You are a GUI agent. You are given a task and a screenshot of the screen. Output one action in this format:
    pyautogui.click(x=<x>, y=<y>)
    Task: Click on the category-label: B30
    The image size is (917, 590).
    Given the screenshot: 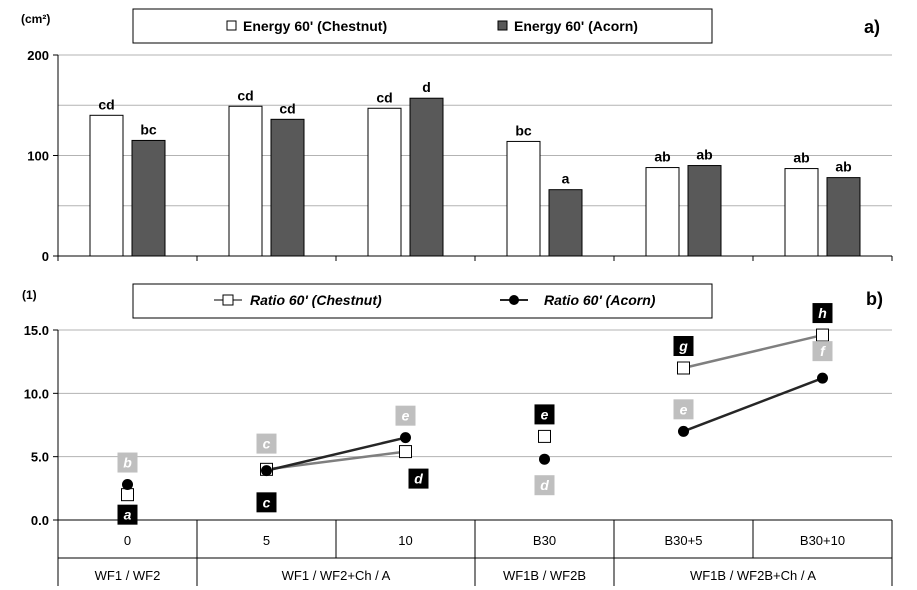 What is the action you would take?
    pyautogui.click(x=544, y=540)
    